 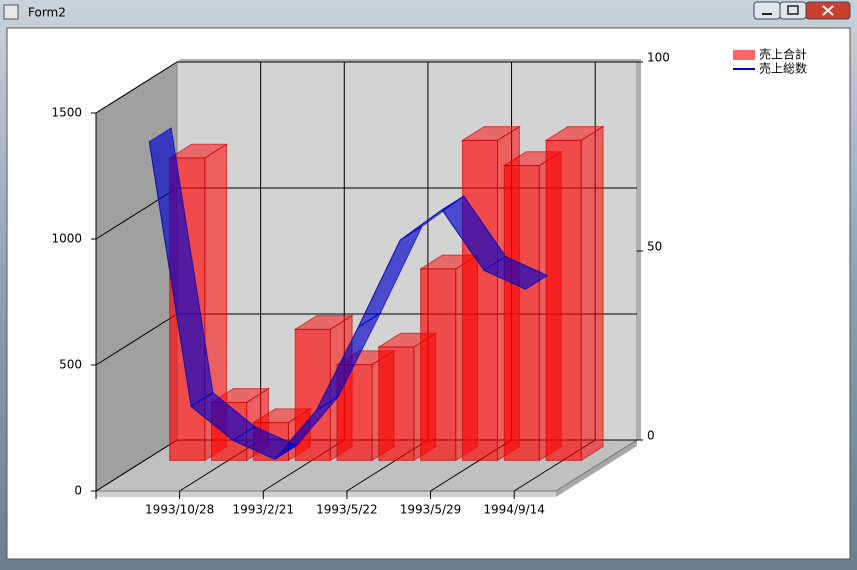 I want to click on bar-side, so click(x=592, y=293).